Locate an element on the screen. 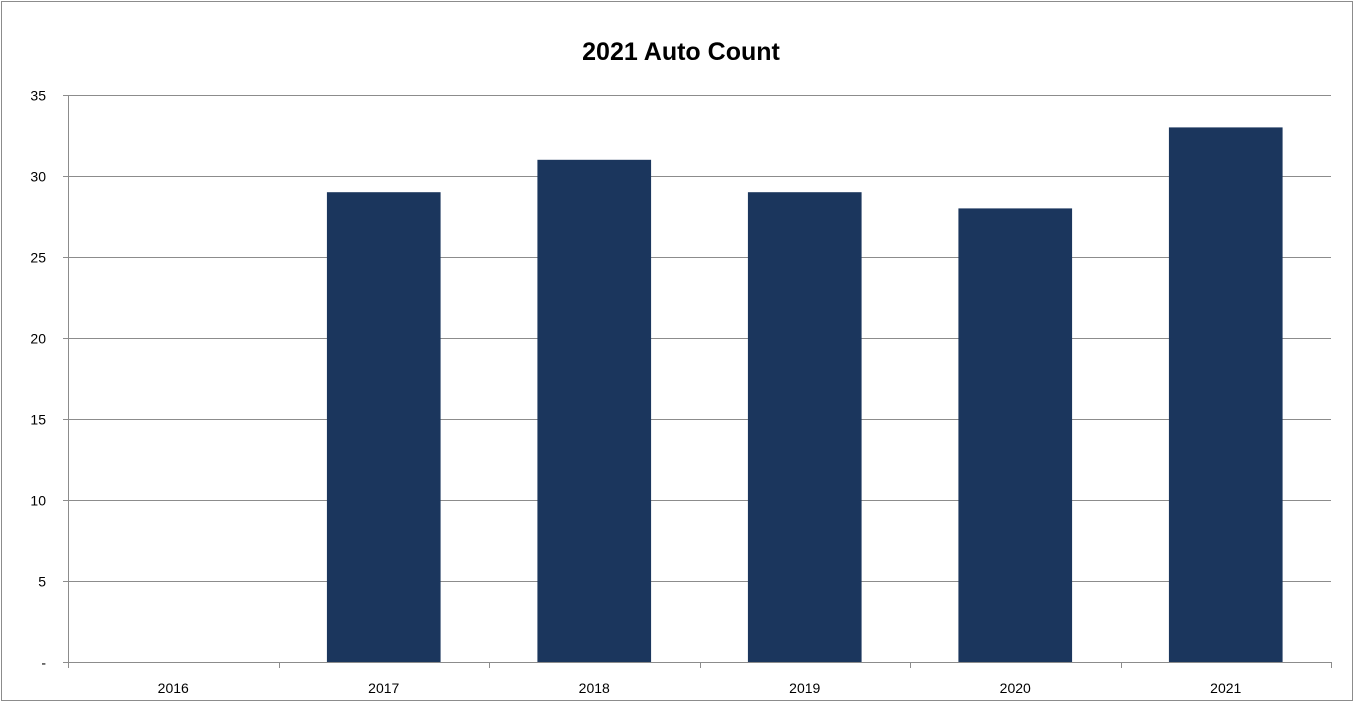 The width and height of the screenshot is (1356, 704). y-tick-label: - is located at coordinates (43, 663).